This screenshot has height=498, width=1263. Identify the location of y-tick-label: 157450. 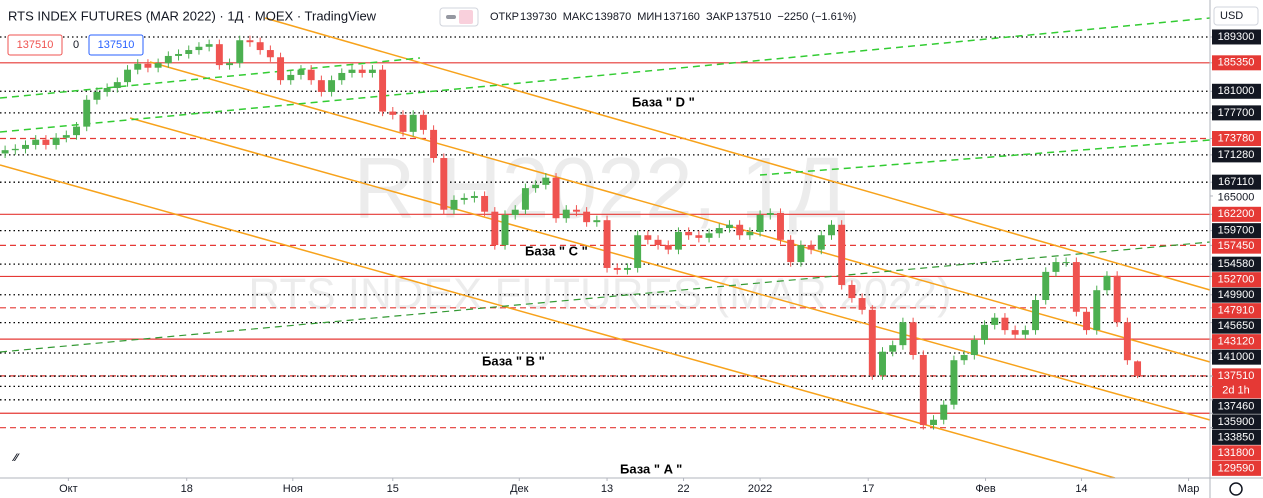
(1236, 246).